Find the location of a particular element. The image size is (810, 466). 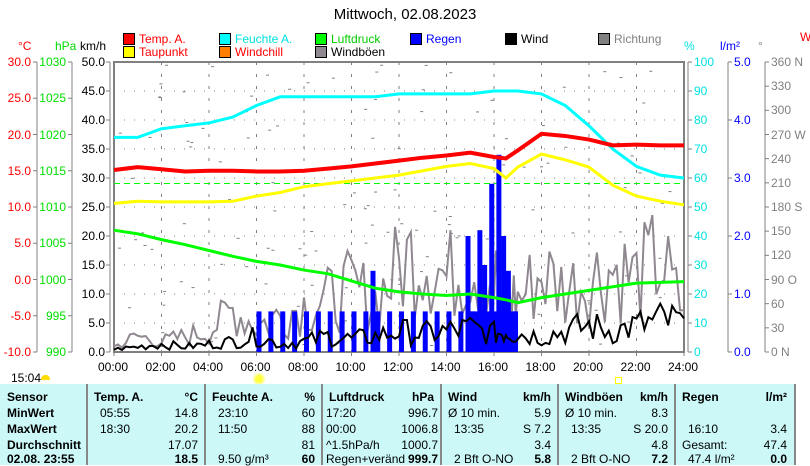

time-label: 20:00 is located at coordinates (588, 367).